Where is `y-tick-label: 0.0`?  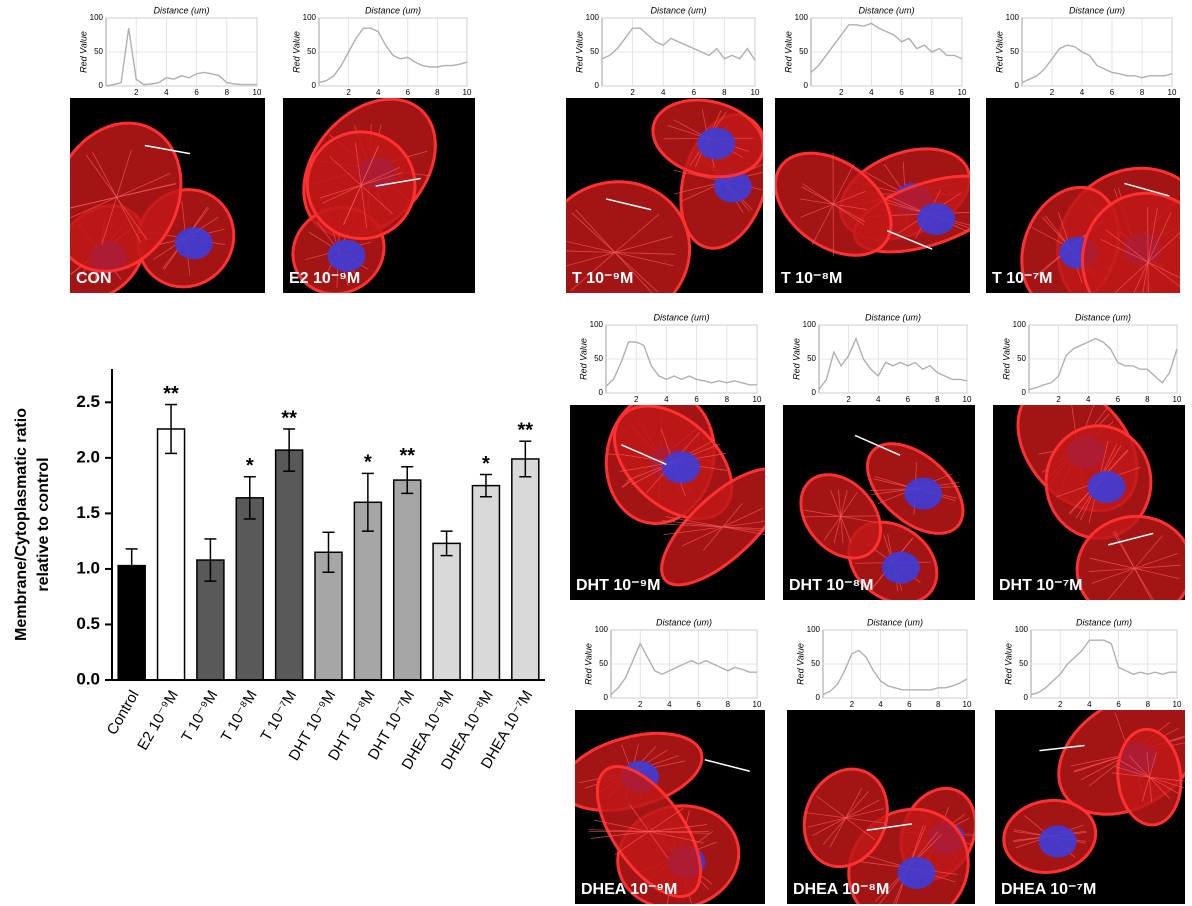
y-tick-label: 0.0 is located at coordinates (88, 678).